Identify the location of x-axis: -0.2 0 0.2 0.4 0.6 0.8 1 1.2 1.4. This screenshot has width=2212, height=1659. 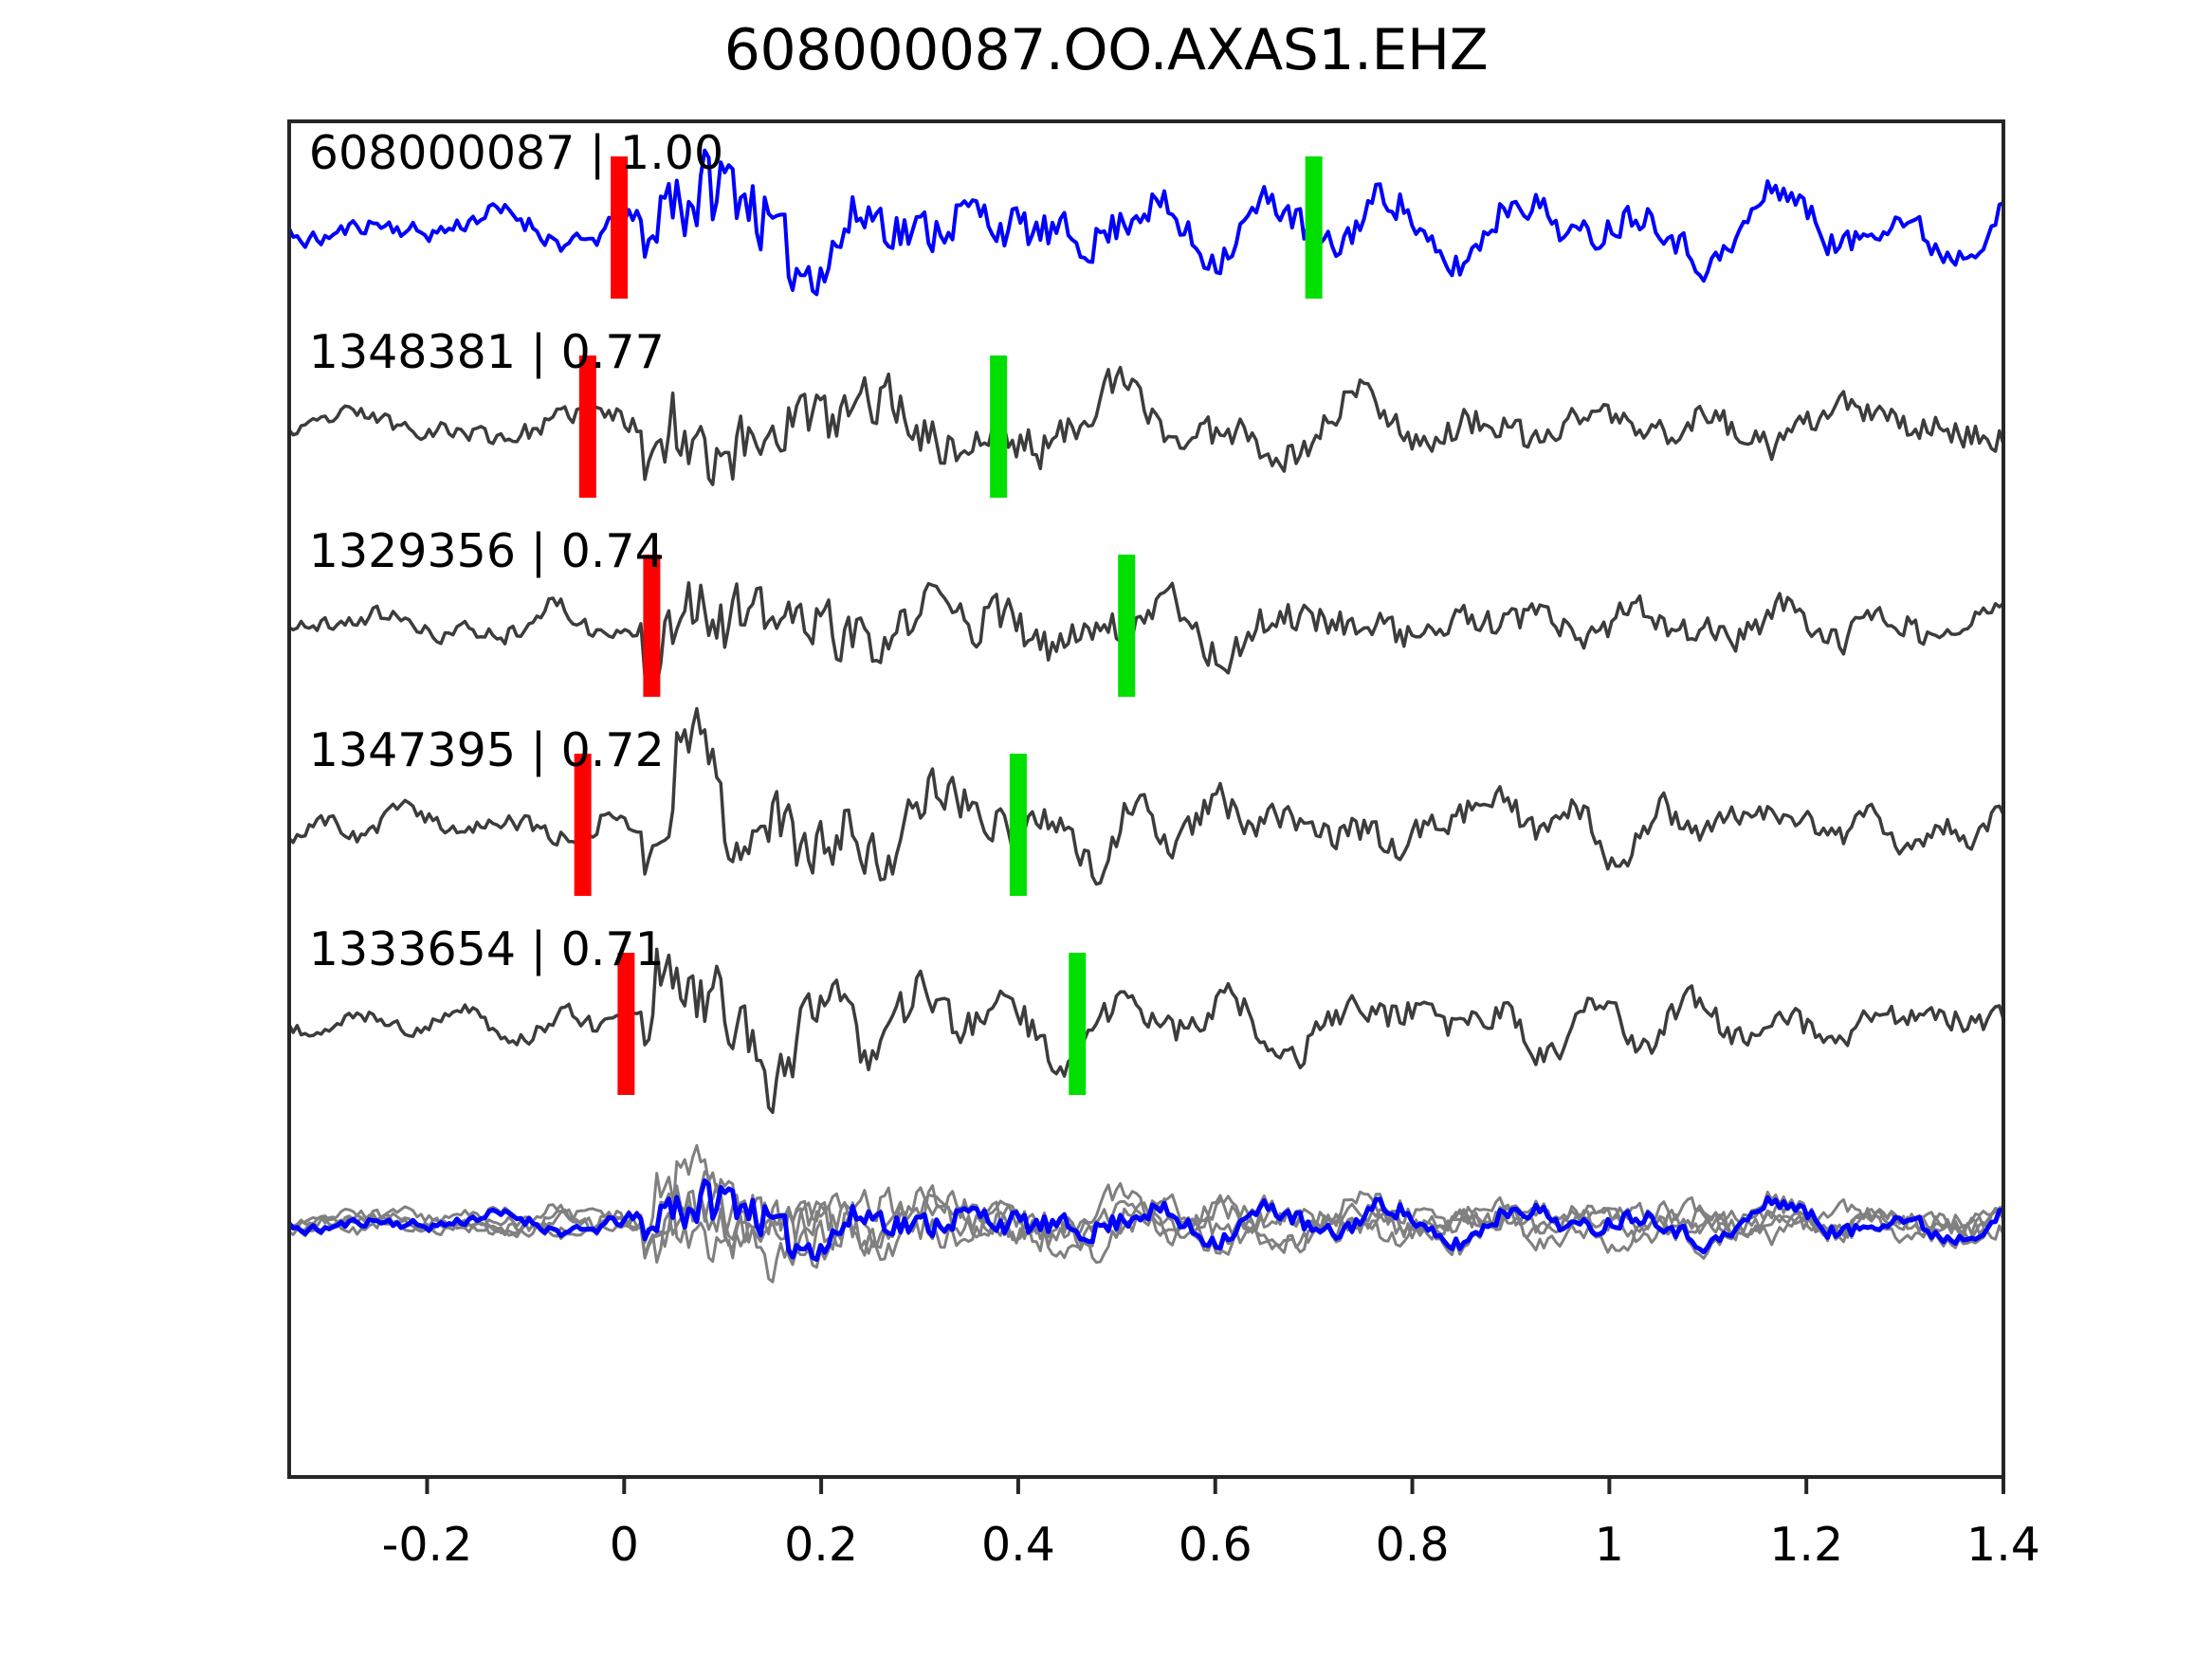
(1211, 1524).